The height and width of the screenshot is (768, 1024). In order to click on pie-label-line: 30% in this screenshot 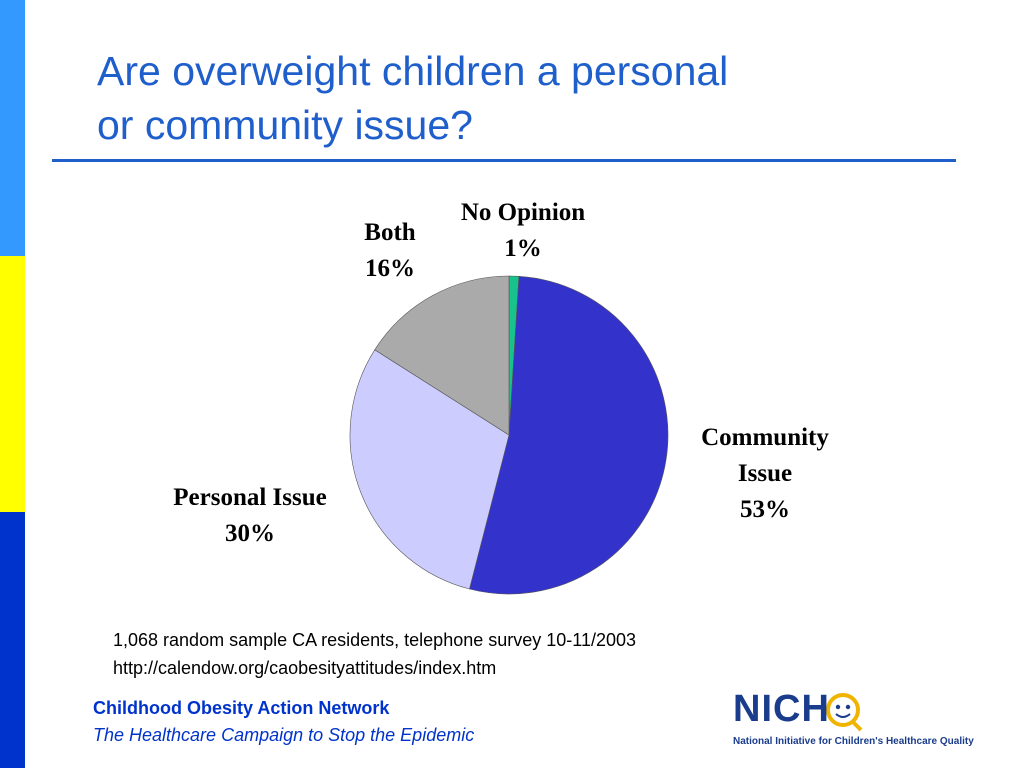, I will do `click(250, 533)`.